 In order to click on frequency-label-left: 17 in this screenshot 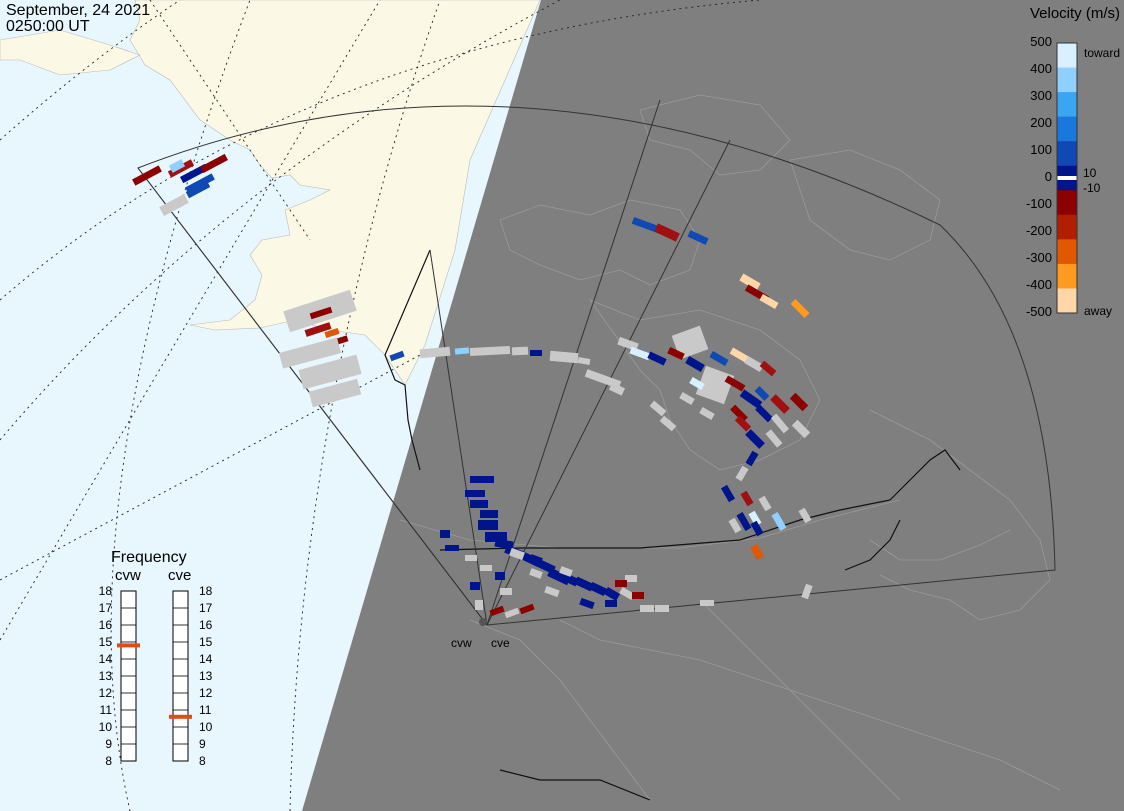, I will do `click(105, 608)`.